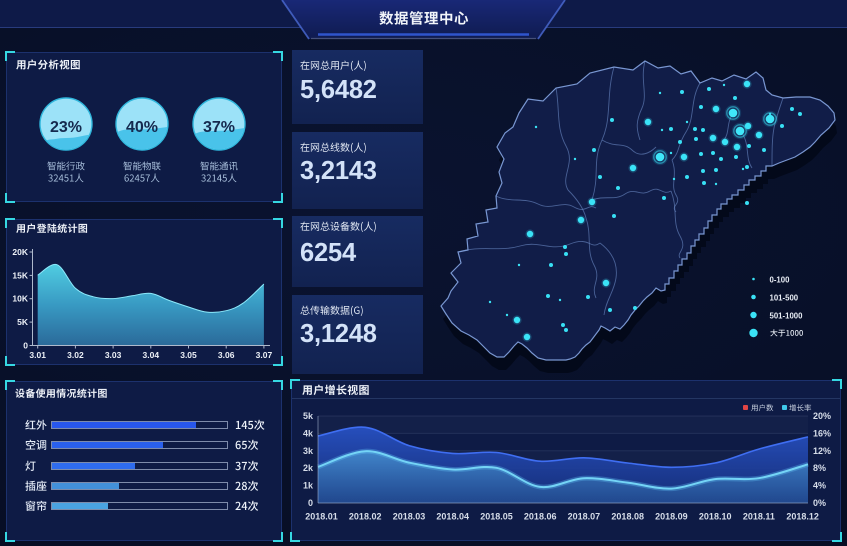 The height and width of the screenshot is (546, 847). What do you see at coordinates (715, 517) in the screenshot?
I see `svg-text: 2018.10` at bounding box center [715, 517].